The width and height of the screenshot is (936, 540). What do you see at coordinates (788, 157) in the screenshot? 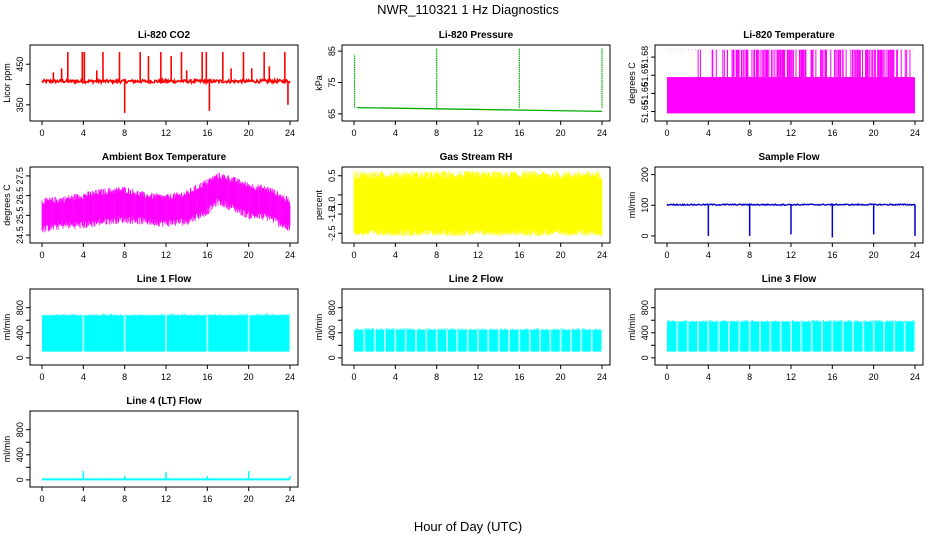
I see `panel-title: Sample Flow` at bounding box center [788, 157].